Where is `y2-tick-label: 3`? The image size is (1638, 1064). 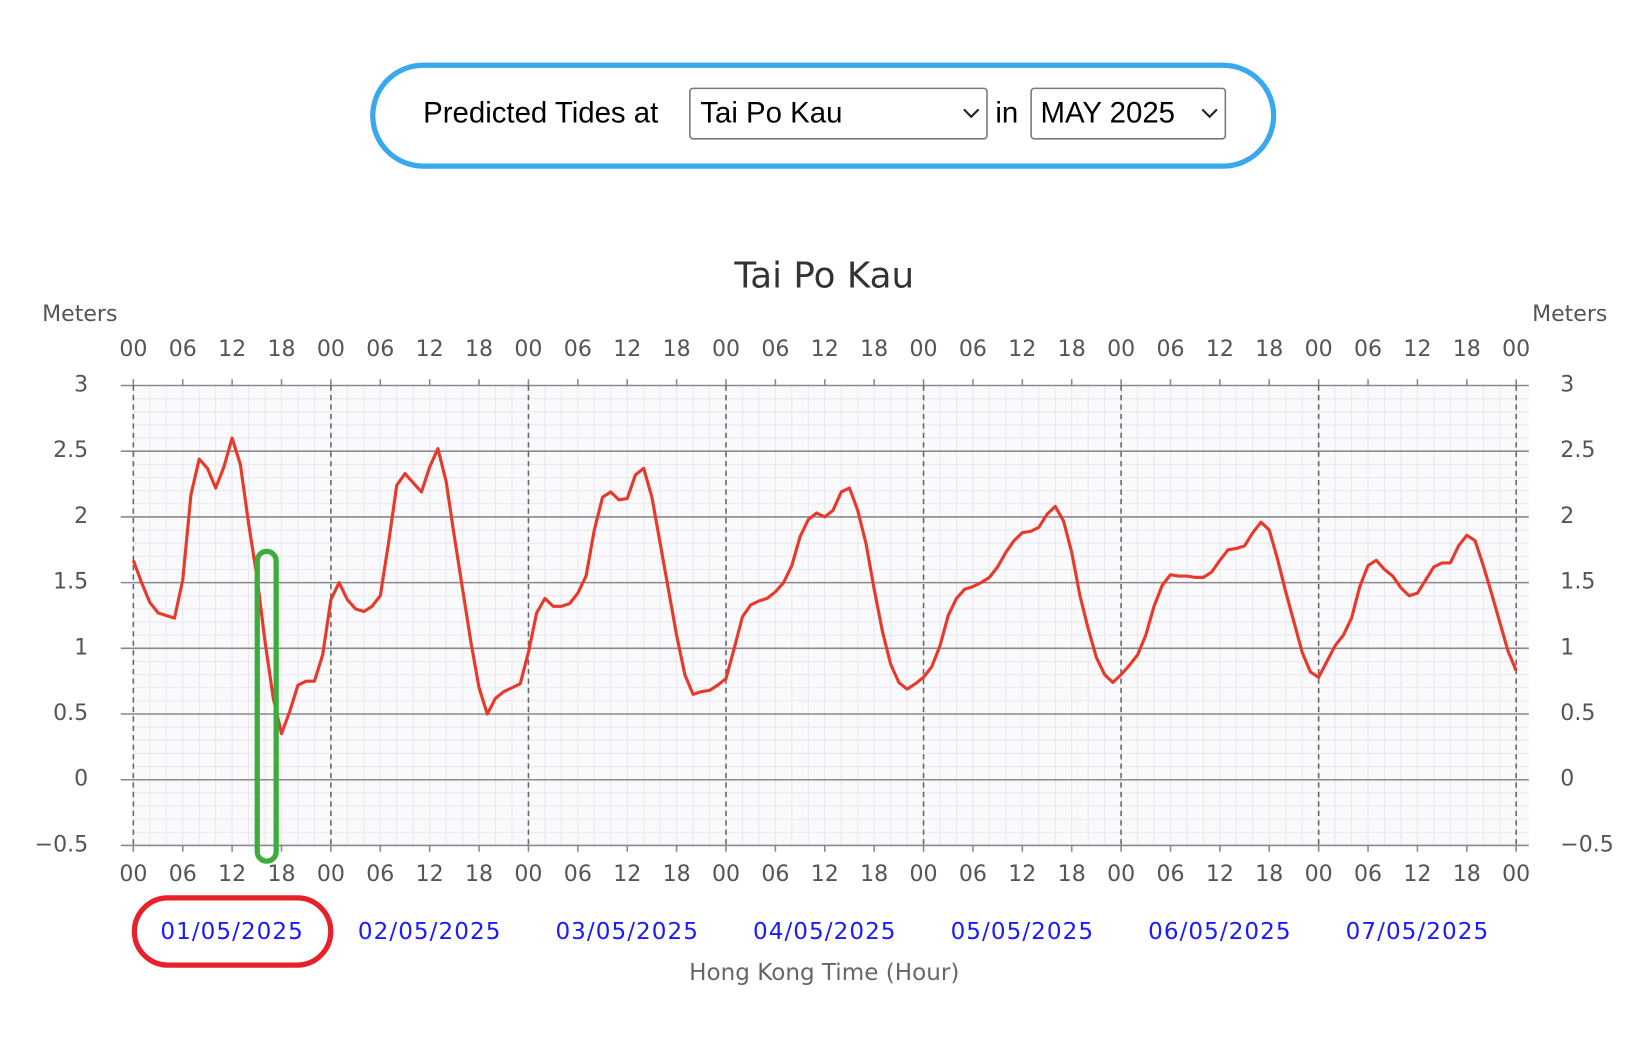 y2-tick-label: 3 is located at coordinates (1567, 385).